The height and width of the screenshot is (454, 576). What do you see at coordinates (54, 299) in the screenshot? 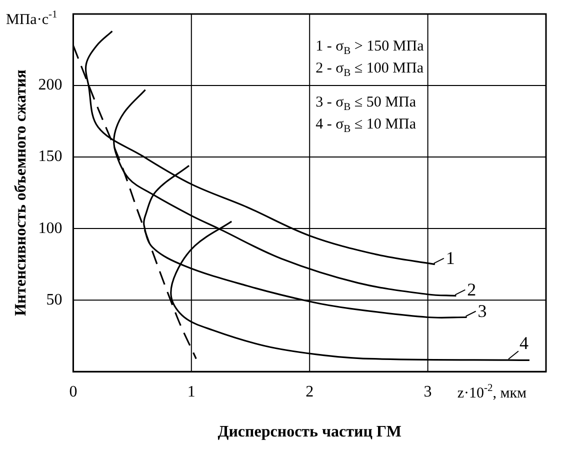
I see `y-tick-label: 50` at bounding box center [54, 299].